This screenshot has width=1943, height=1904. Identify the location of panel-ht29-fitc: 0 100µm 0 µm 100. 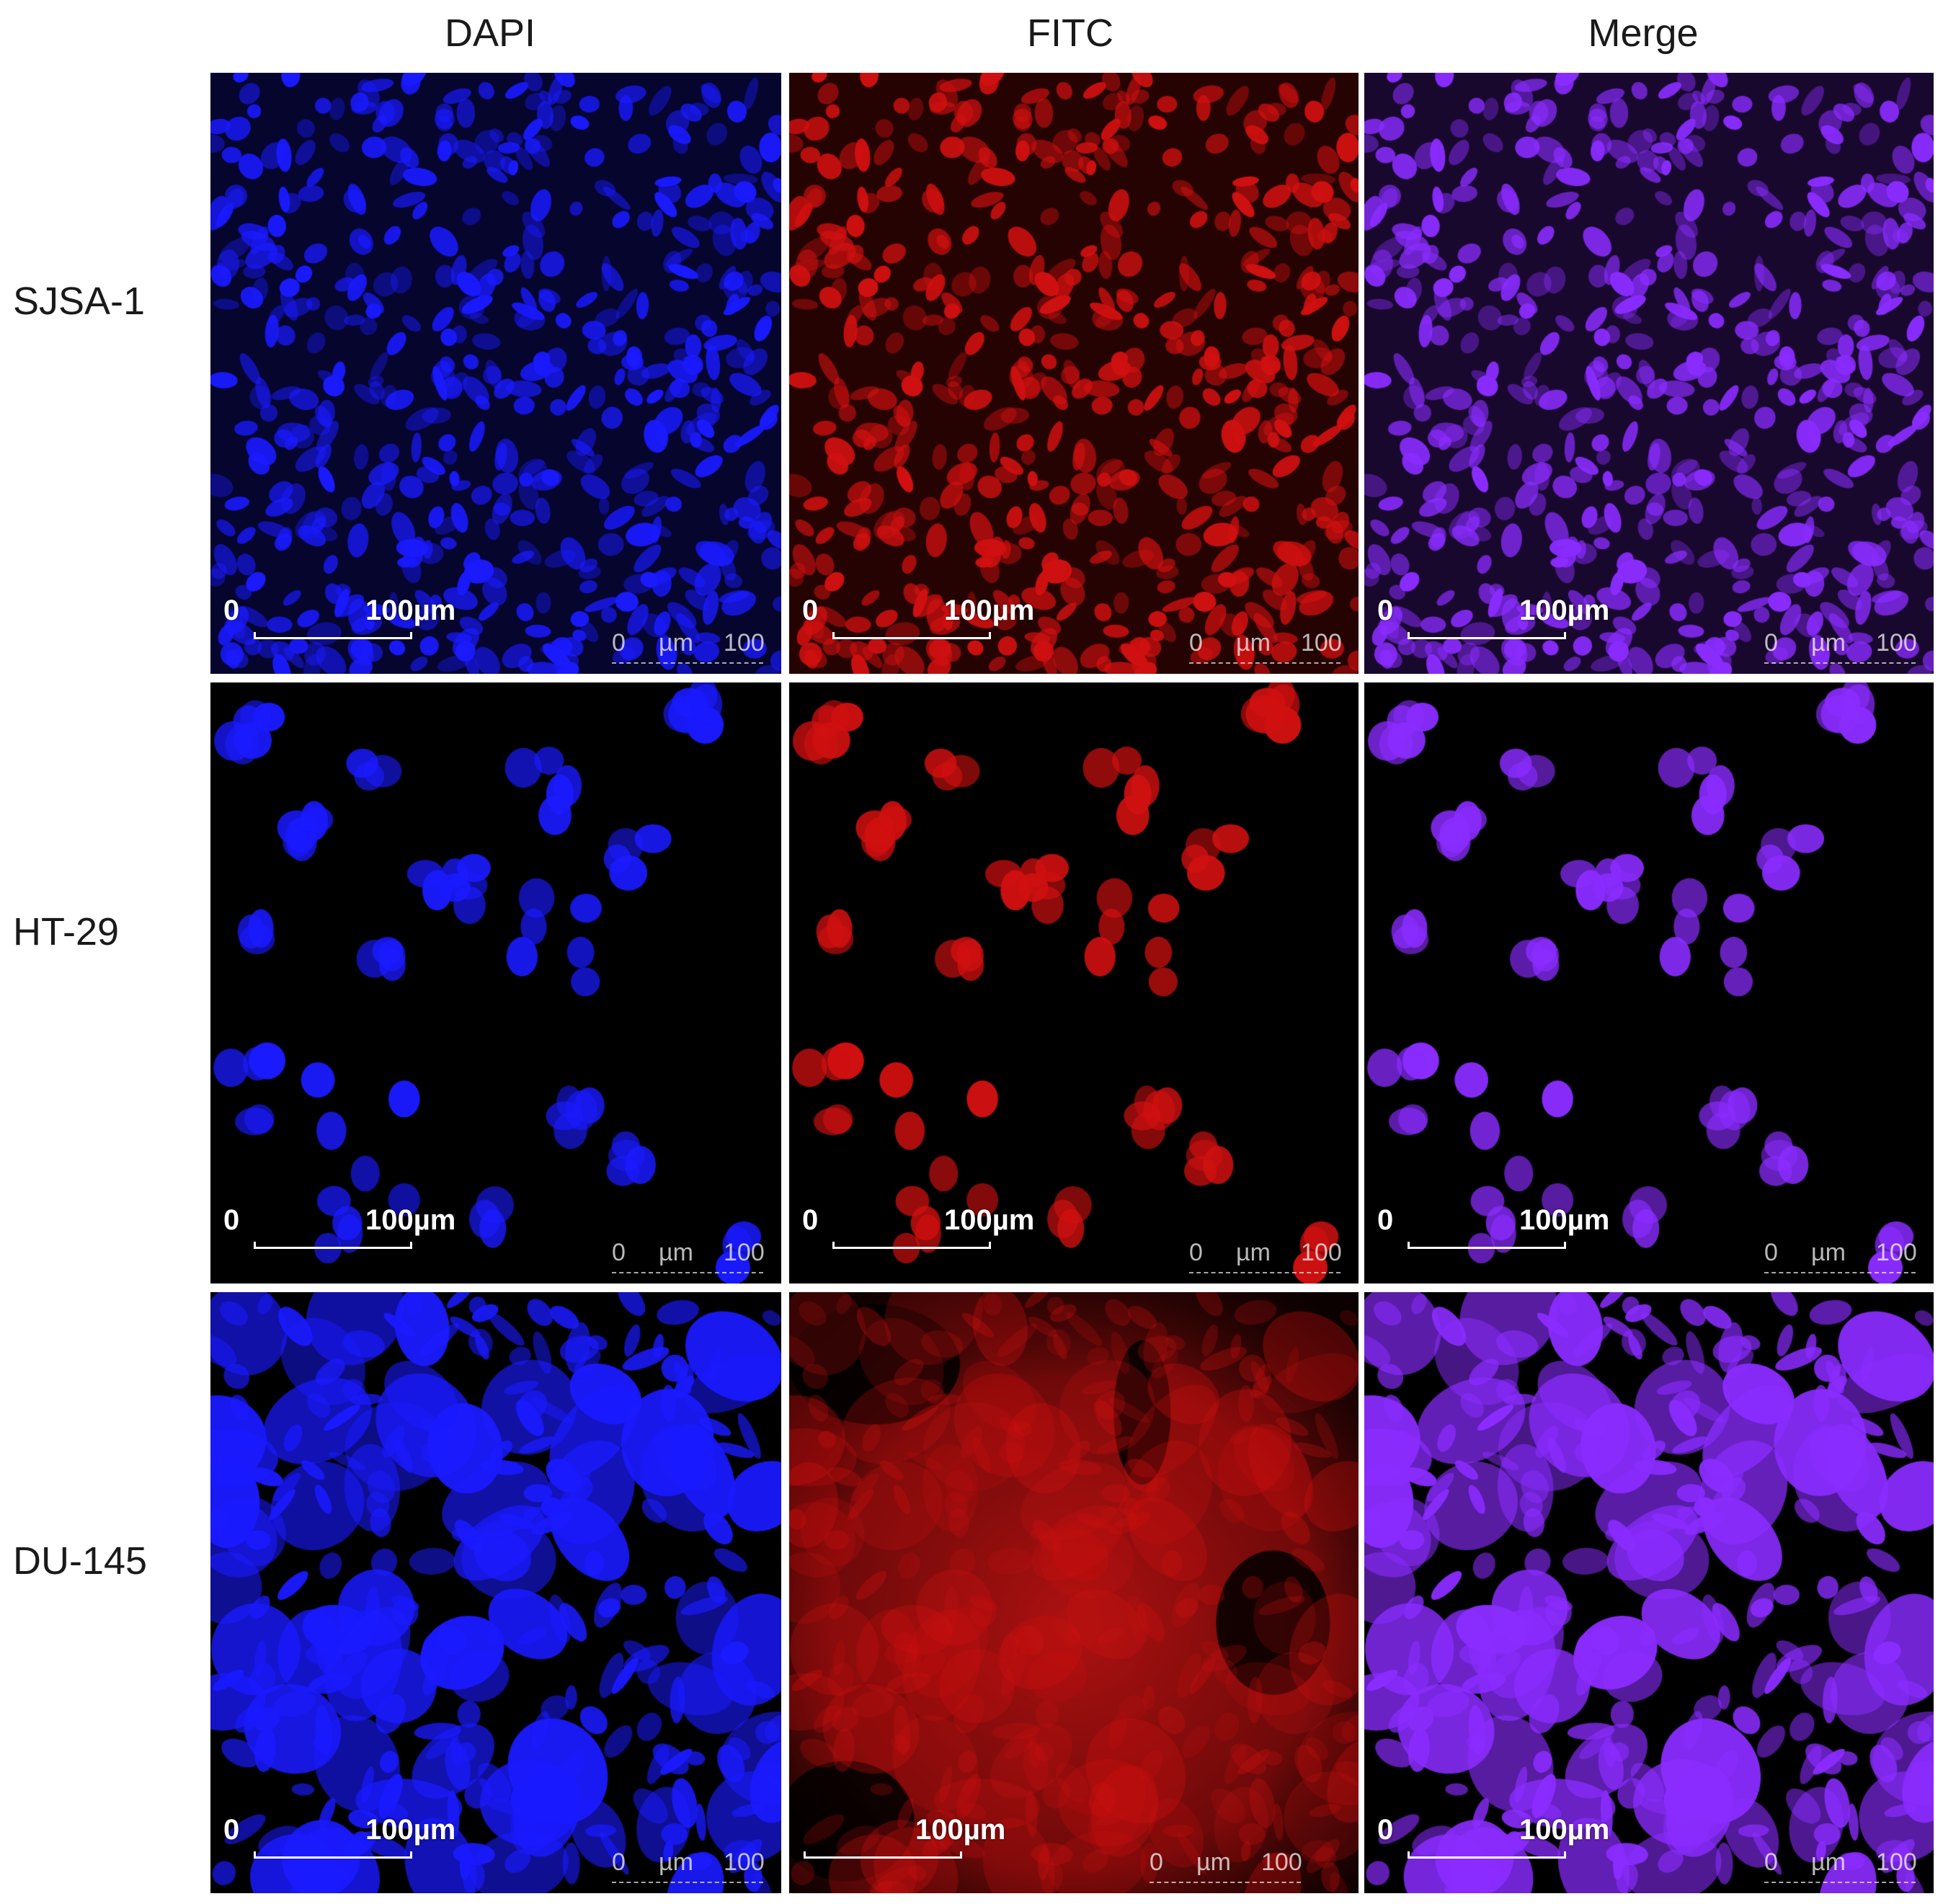
(1074, 983).